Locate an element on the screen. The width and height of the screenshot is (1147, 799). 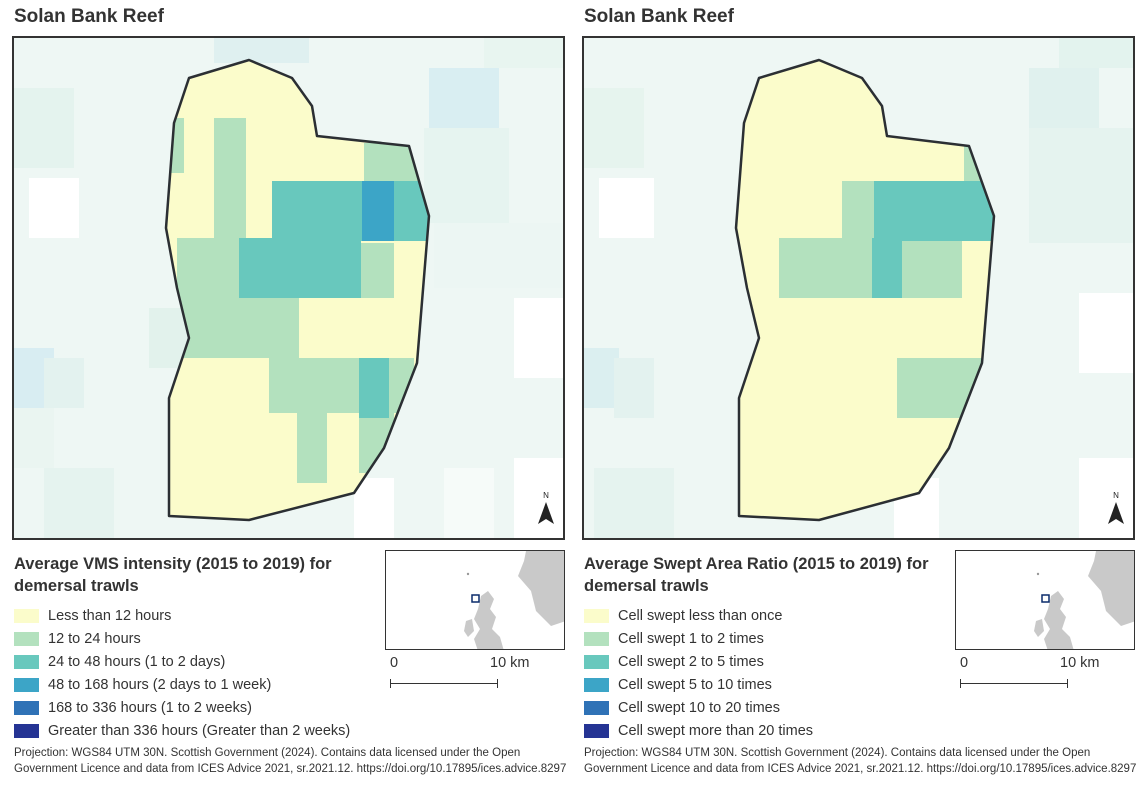
legend-item: Less than 12 hours is located at coordinates (182, 615).